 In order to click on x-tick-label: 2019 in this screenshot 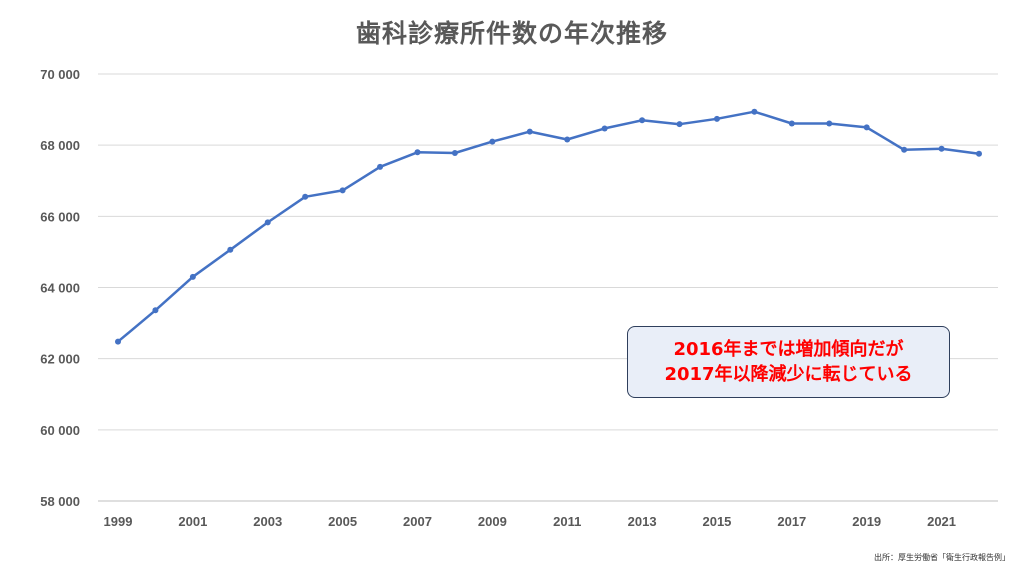, I will do `click(866, 521)`.